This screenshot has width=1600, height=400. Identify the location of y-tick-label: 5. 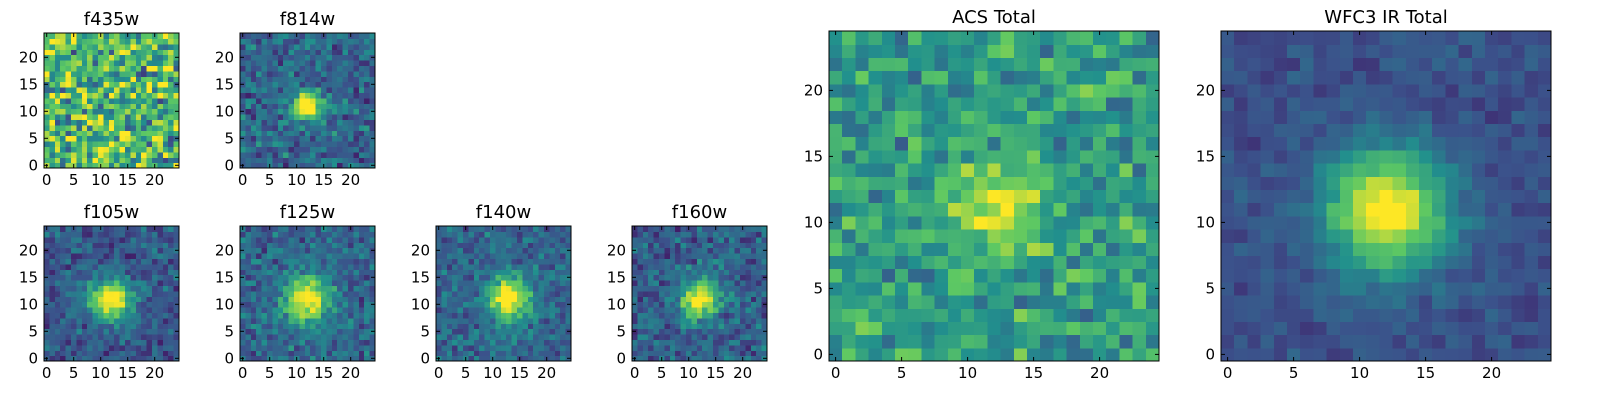
(33, 331).